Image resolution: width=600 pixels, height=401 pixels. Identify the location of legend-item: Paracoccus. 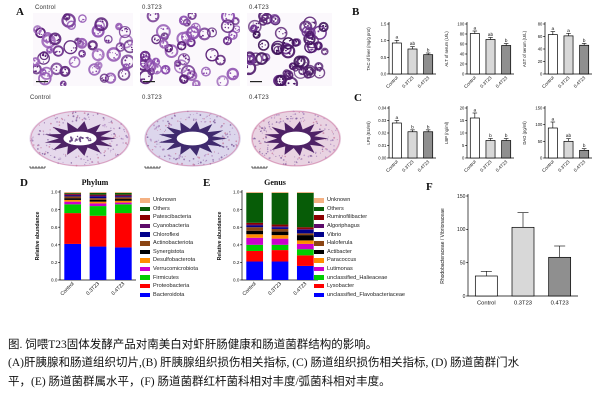
(359, 260).